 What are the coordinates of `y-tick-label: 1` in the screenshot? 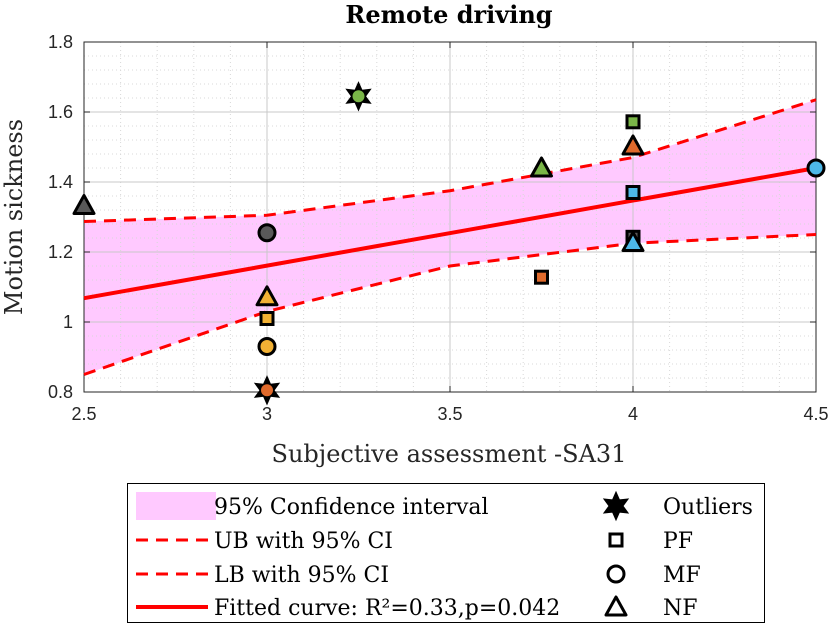 It's located at (68, 322).